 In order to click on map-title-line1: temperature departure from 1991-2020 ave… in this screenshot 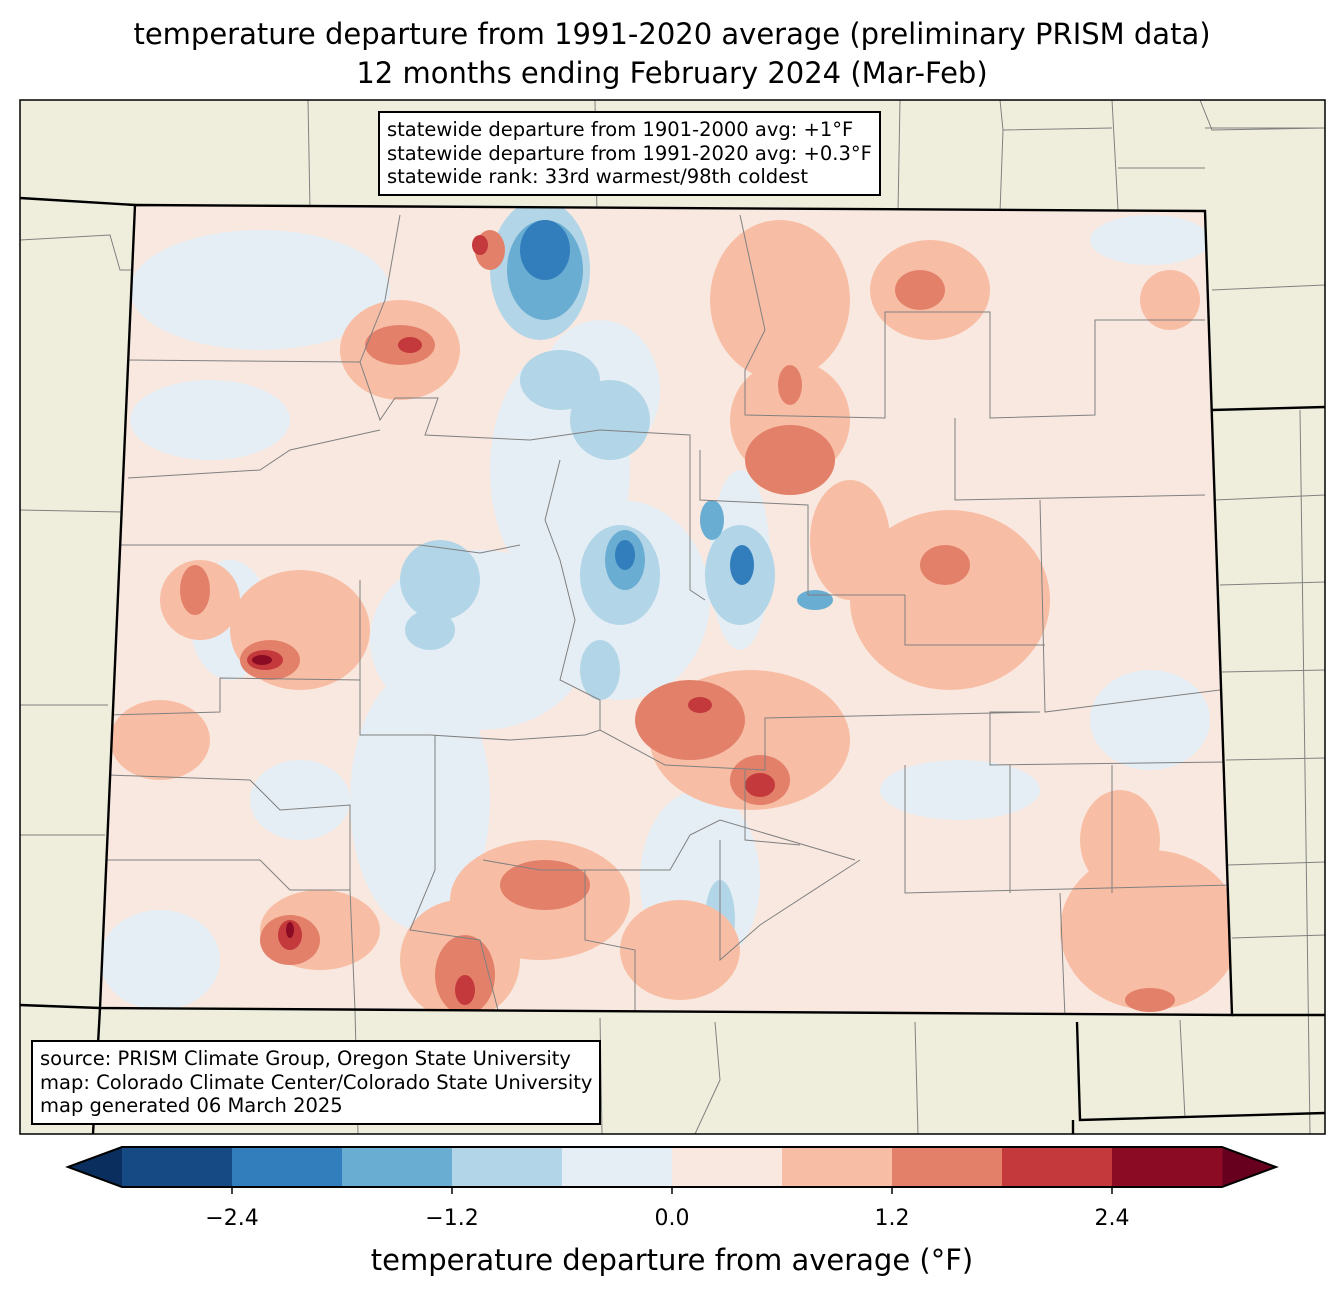, I will do `click(672, 34)`.